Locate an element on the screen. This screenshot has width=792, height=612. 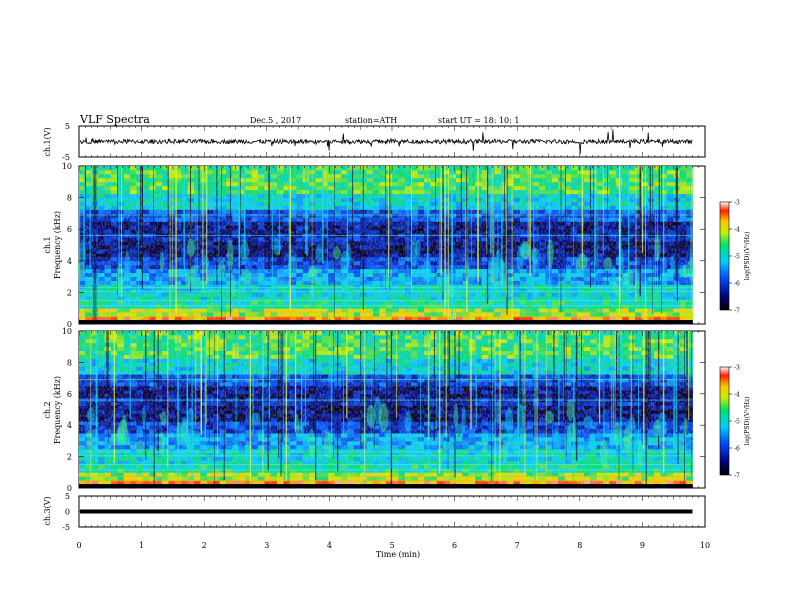
station-label: station=ATH is located at coordinates (371, 120).